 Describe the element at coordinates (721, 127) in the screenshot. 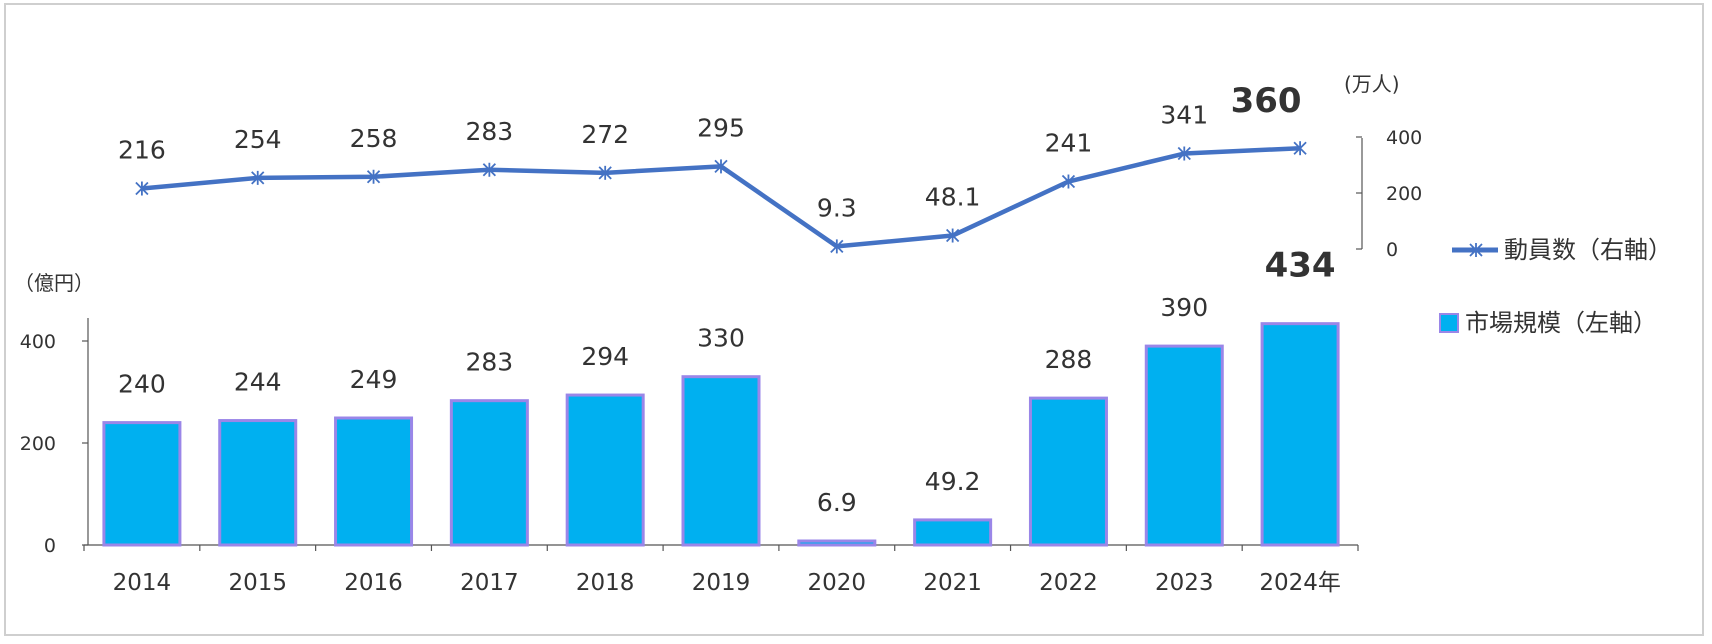

I see `line-data-label: 295` at that location.